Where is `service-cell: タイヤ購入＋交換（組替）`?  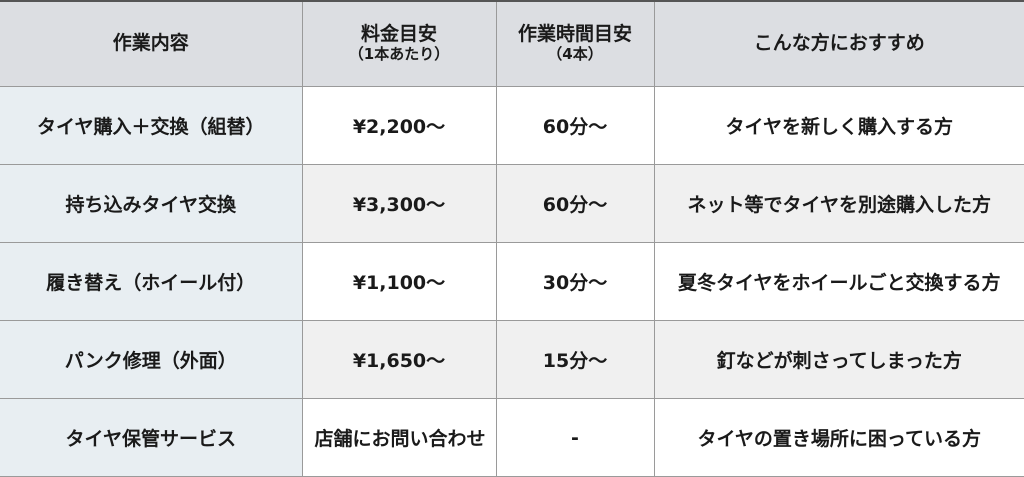
service-cell: タイヤ購入＋交換（組替） is located at coordinates (151, 125).